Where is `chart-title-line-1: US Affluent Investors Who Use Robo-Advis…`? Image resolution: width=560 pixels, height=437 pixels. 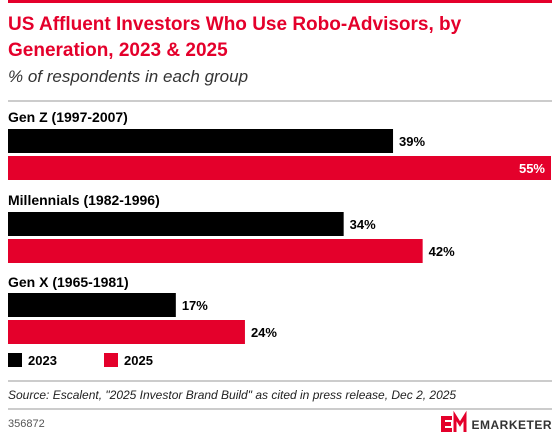
chart-title-line-1: US Affluent Investors Who Use Robo-Advis… is located at coordinates (235, 24).